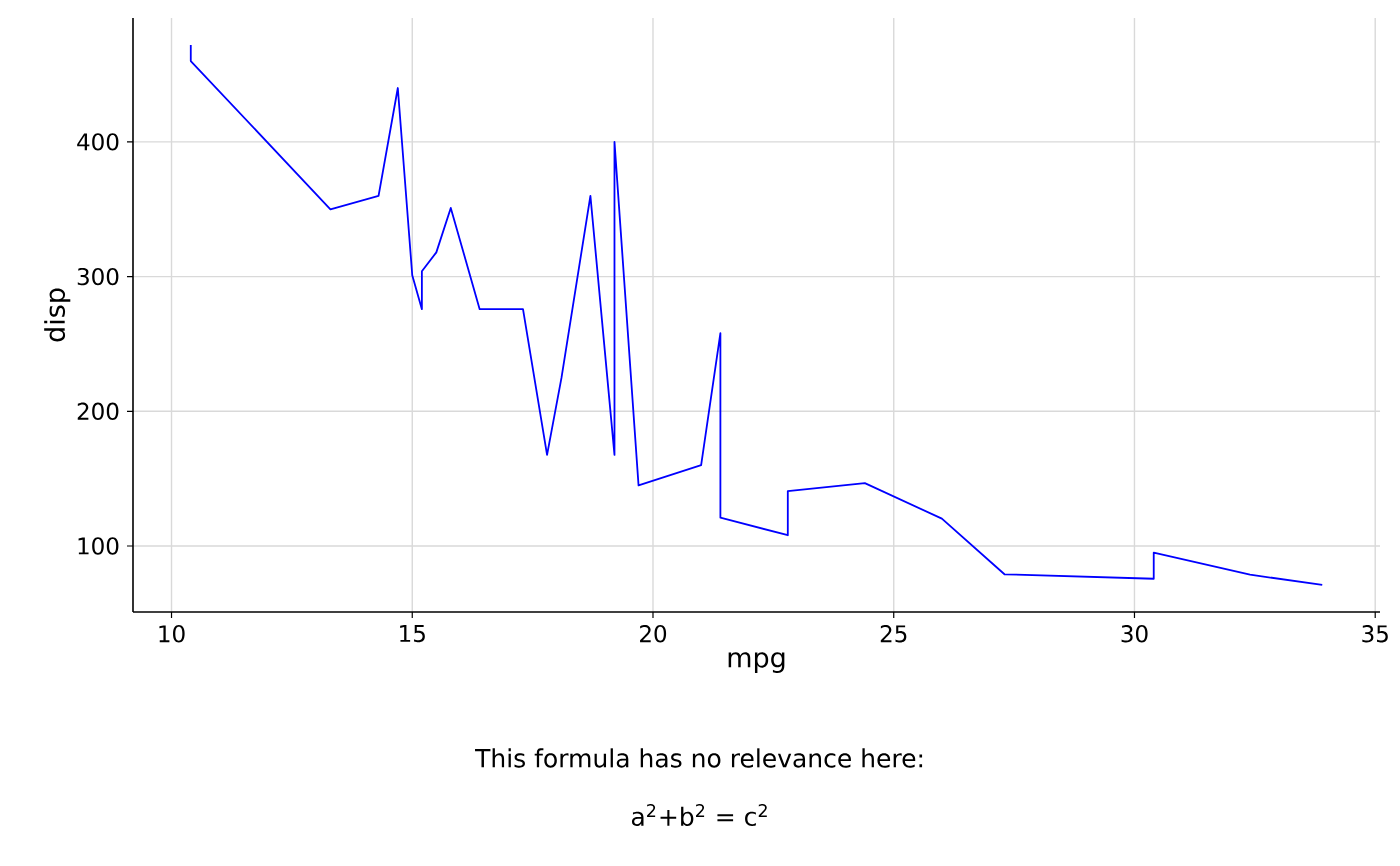 The height and width of the screenshot is (866, 1400). Describe the element at coordinates (98, 546) in the screenshot. I see `y-tick-label: 100` at that location.